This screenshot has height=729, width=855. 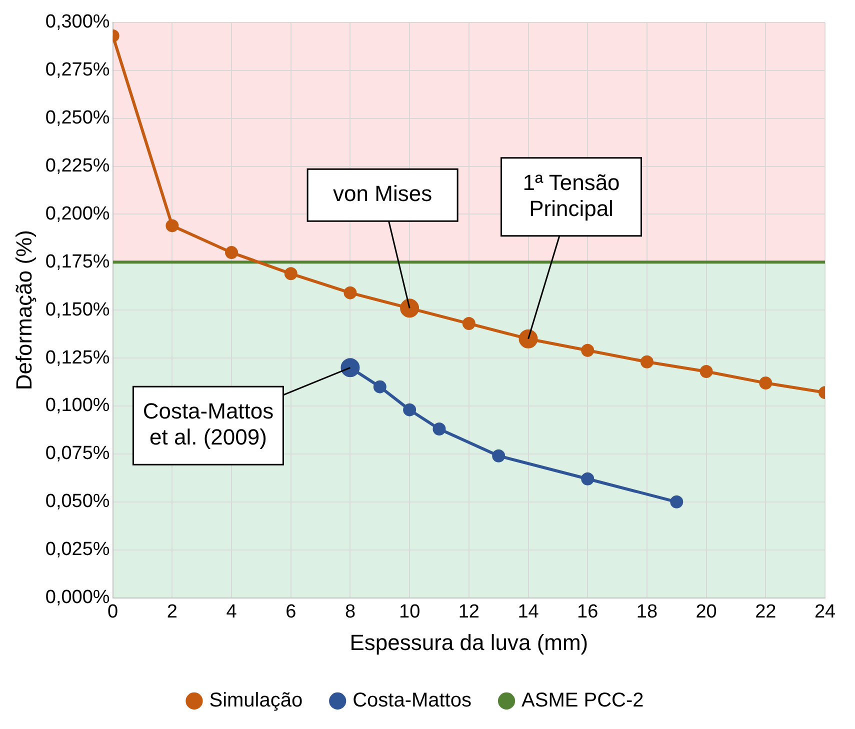 What do you see at coordinates (77, 213) in the screenshot?
I see `y-tick-label: 0,200%` at bounding box center [77, 213].